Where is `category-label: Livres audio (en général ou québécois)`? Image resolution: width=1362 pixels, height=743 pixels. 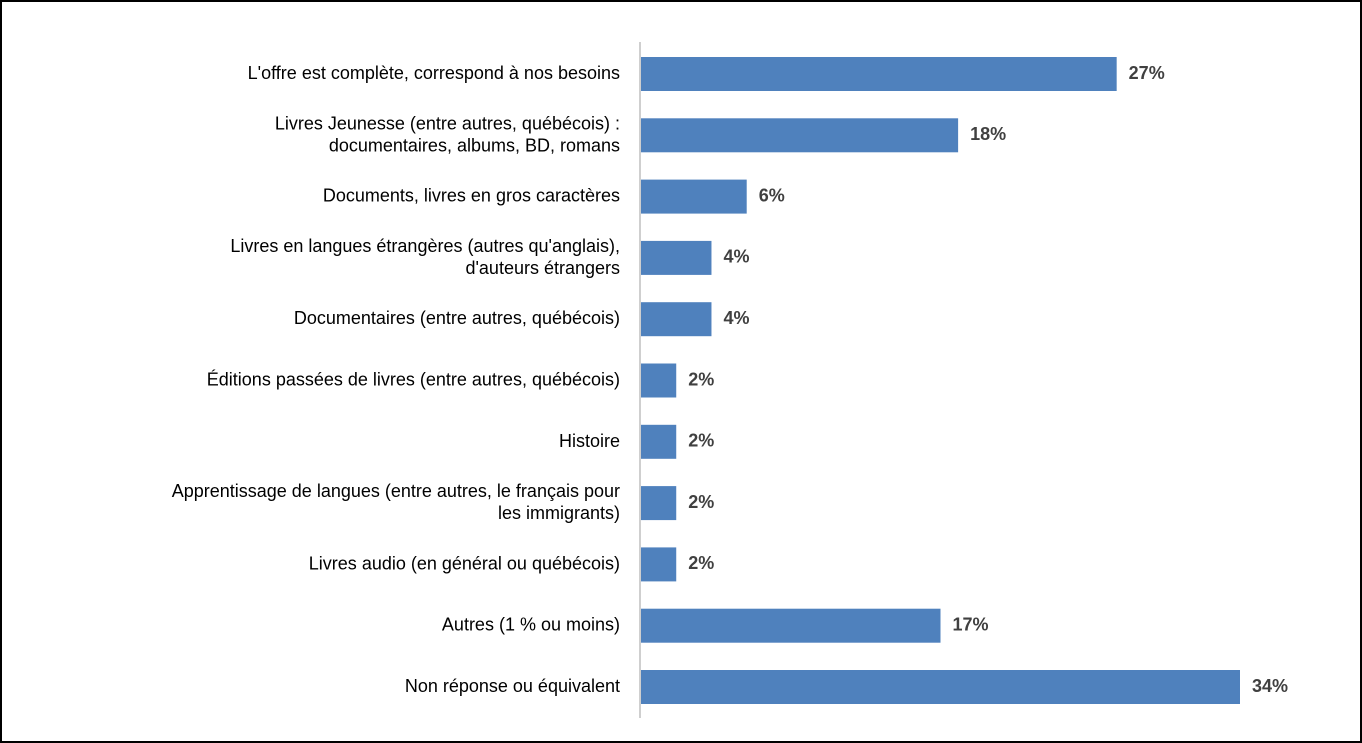 category-label: Livres audio (en général ou québécois) is located at coordinates (464, 563).